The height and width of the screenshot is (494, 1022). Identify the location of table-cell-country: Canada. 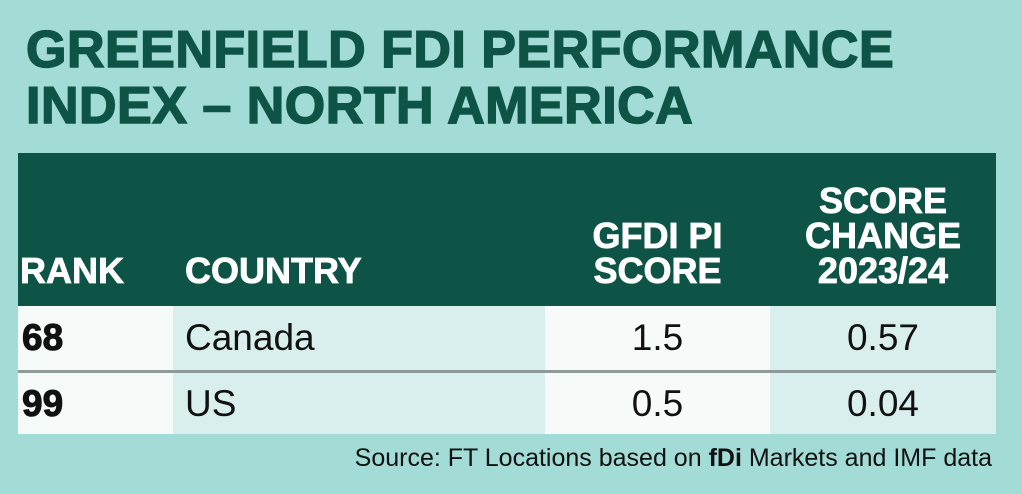
(359, 338).